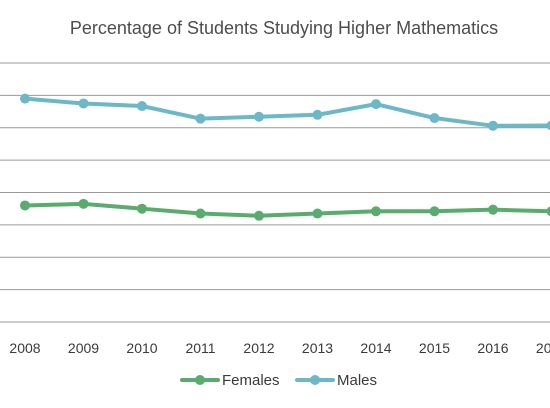 The image size is (550, 408). Describe the element at coordinates (434, 348) in the screenshot. I see `x-tick-label: 2015` at that location.